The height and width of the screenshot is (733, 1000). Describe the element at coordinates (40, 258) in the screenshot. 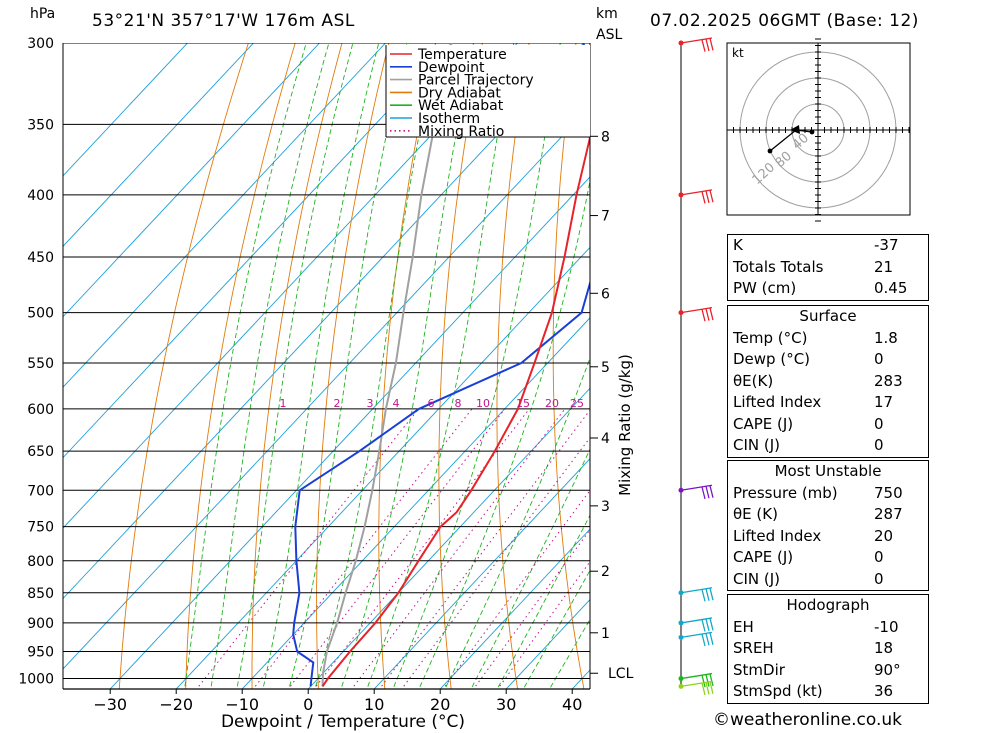

I see `pressure-tick-label: 450` at that location.